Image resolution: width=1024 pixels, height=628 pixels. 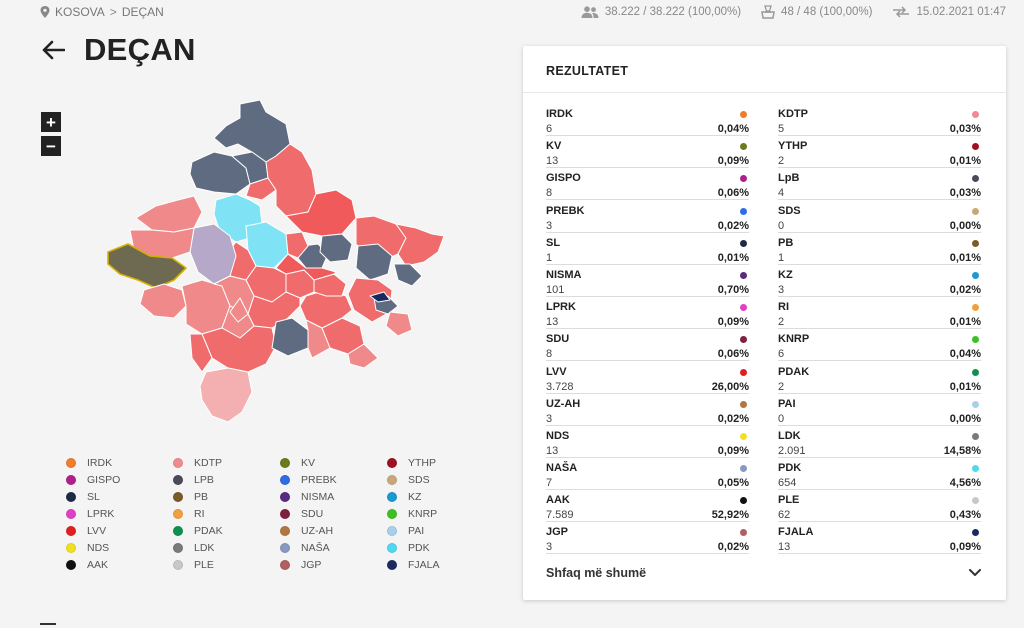 I want to click on municipality-ranillug, so click(x=408, y=275).